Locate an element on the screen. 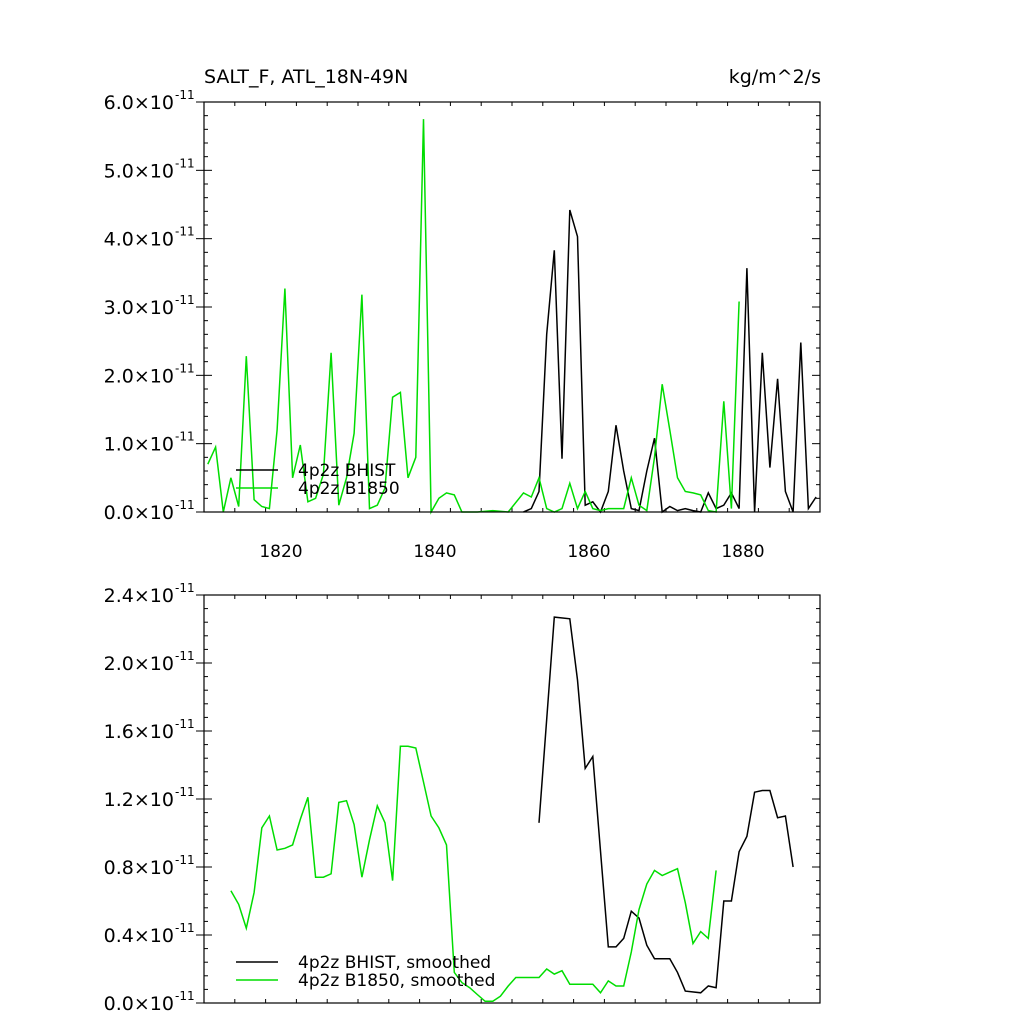 Image resolution: width=1024 pixels, height=1024 pixels. x-tick-label: 1860 is located at coordinates (588, 552).